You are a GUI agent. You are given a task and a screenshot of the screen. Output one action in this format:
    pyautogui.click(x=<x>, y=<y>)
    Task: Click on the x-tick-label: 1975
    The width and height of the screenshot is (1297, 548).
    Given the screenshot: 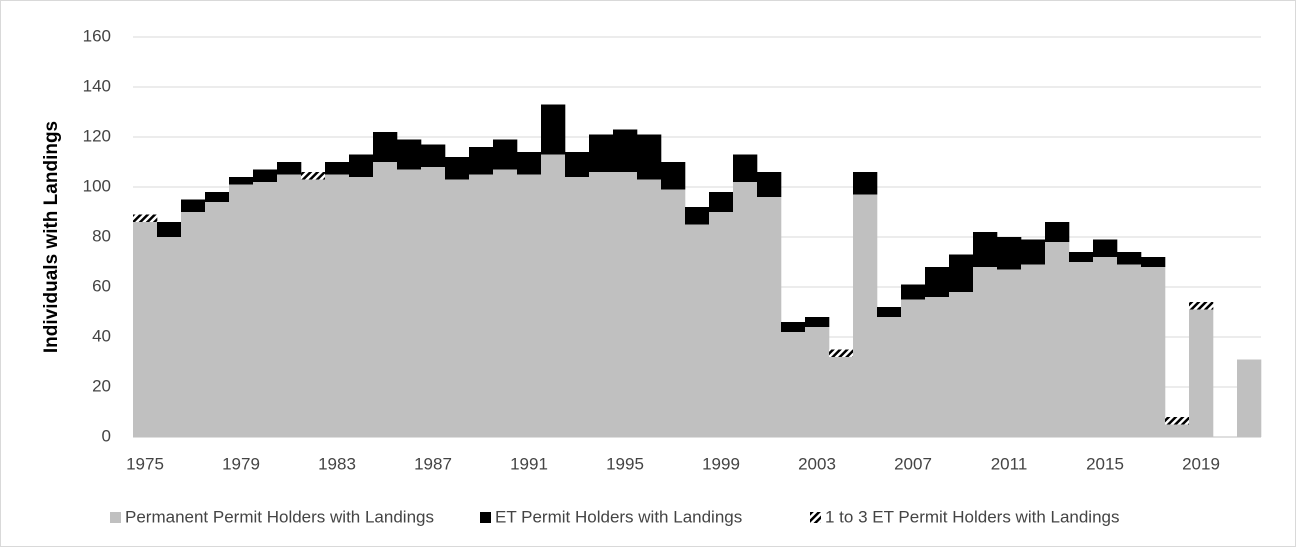 What is the action you would take?
    pyautogui.click(x=145, y=463)
    